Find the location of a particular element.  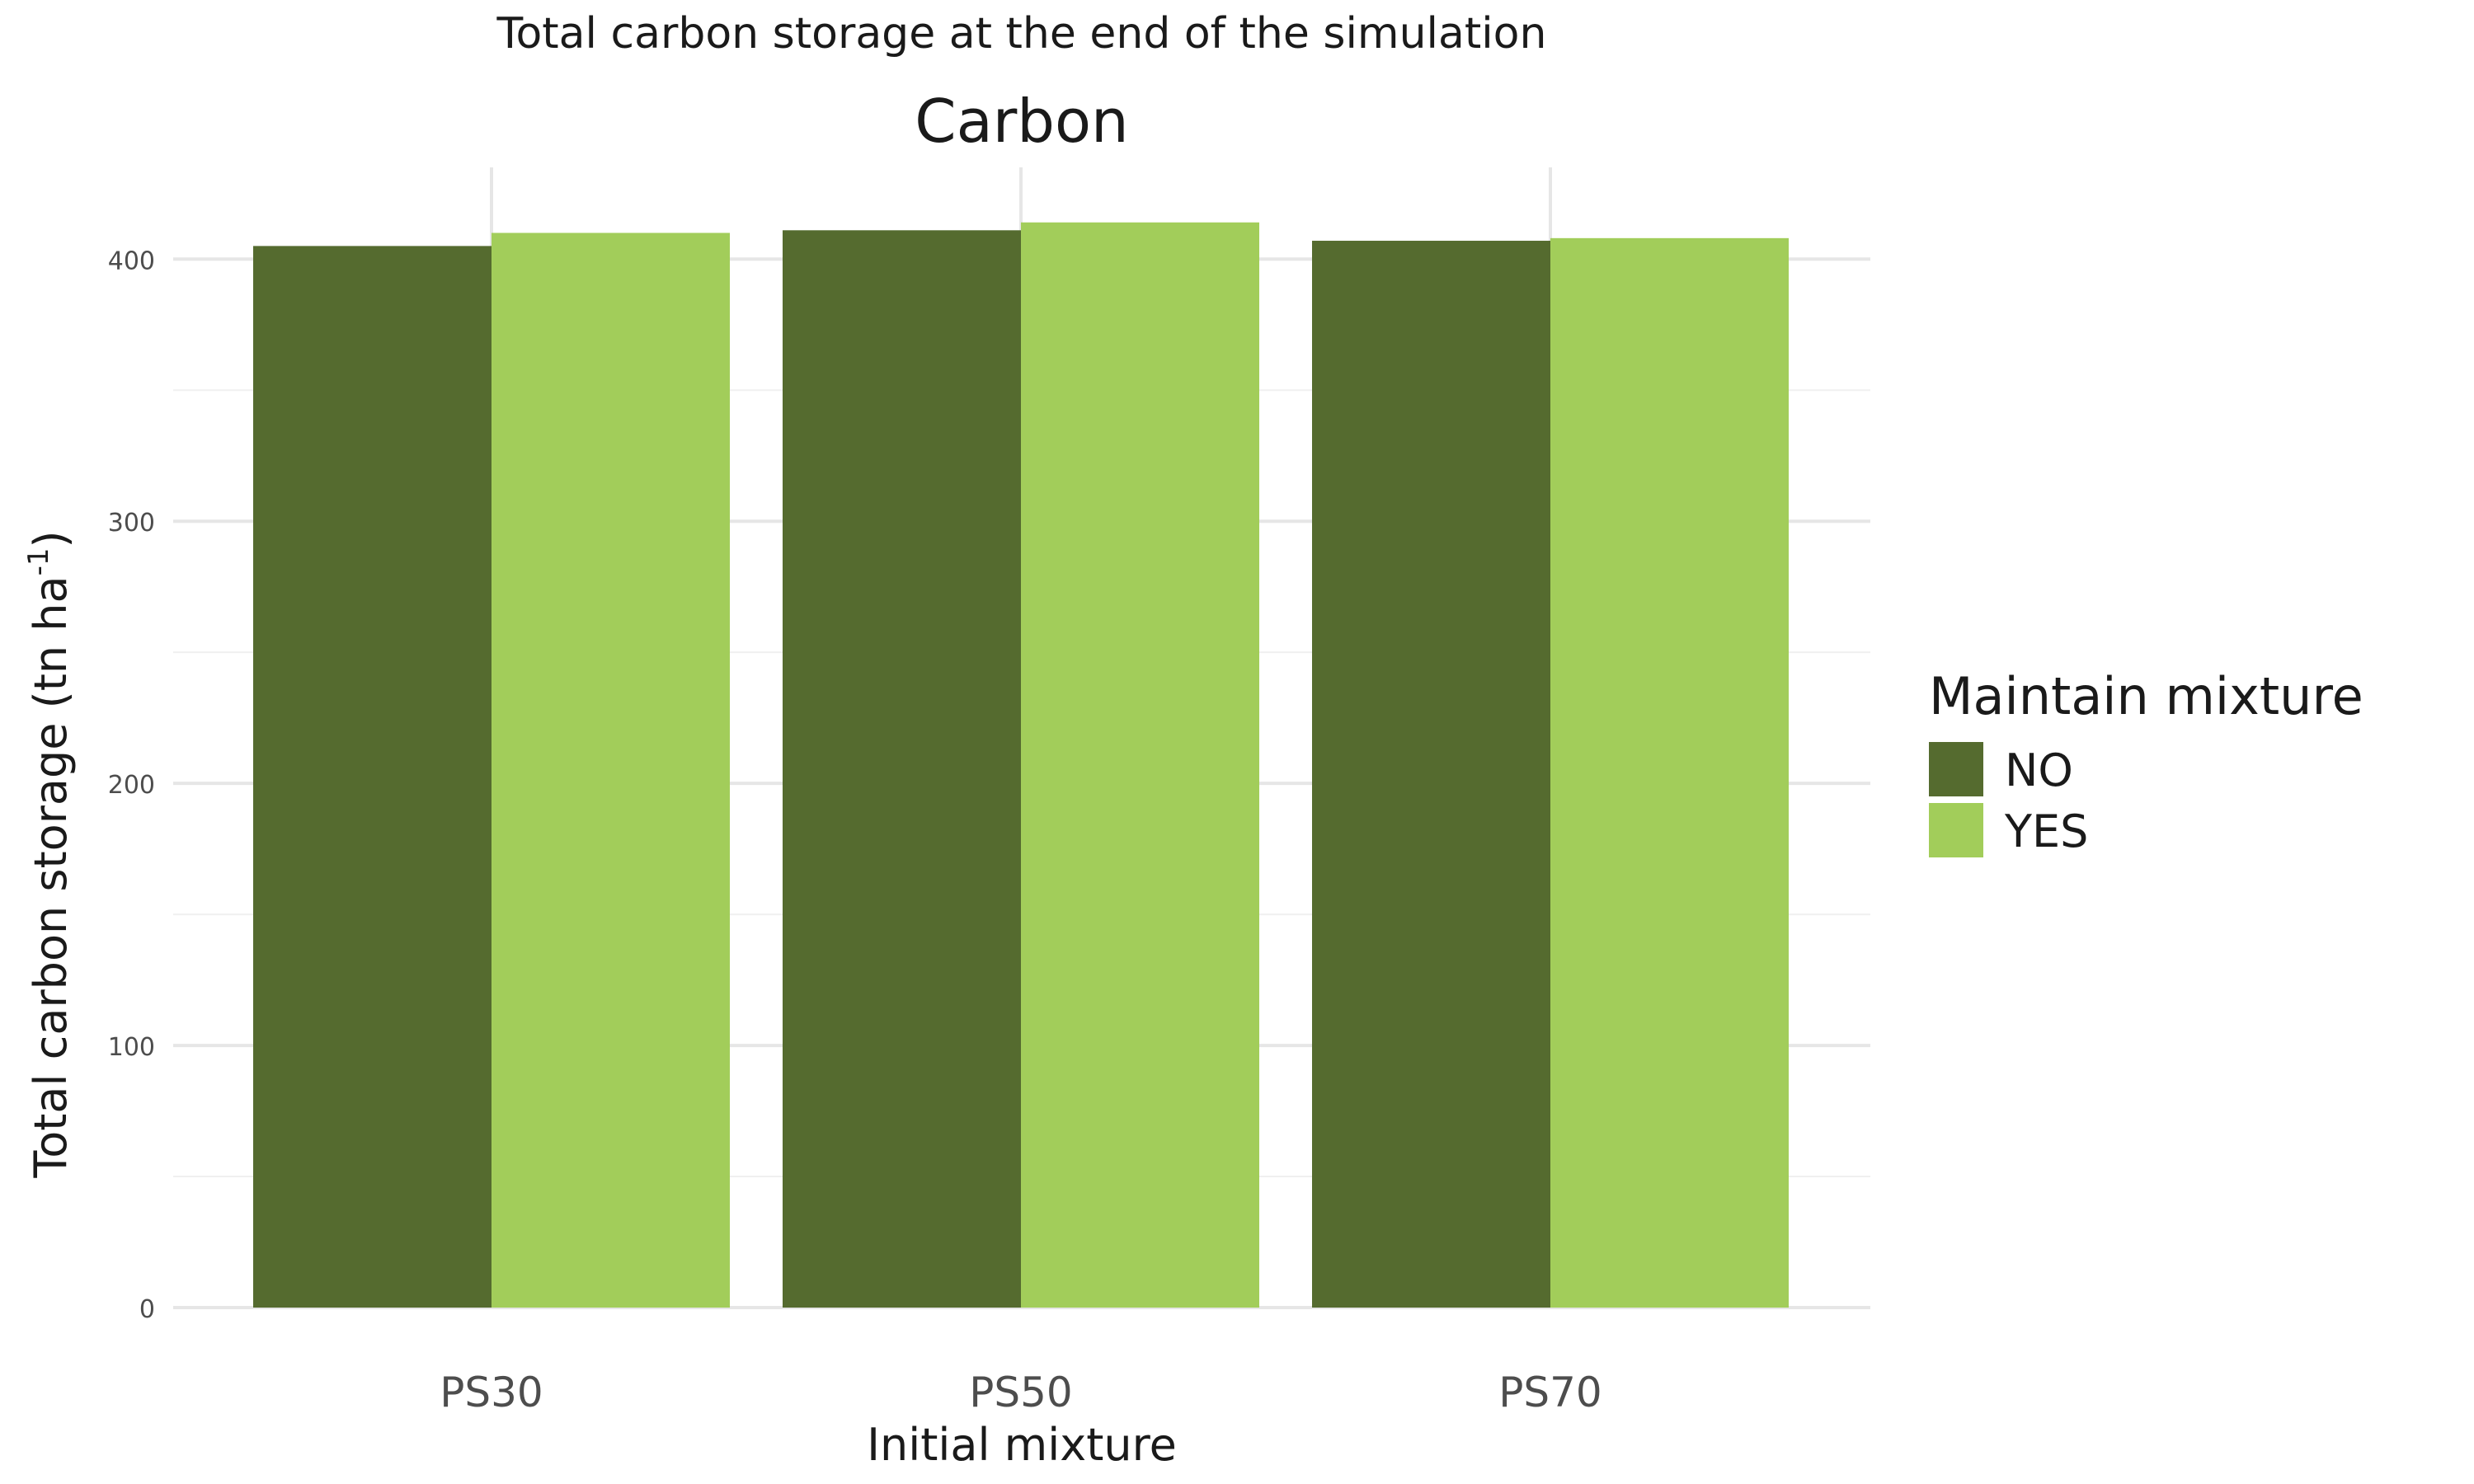

x-axis-label: Initial mixture is located at coordinates (1022, 1445).